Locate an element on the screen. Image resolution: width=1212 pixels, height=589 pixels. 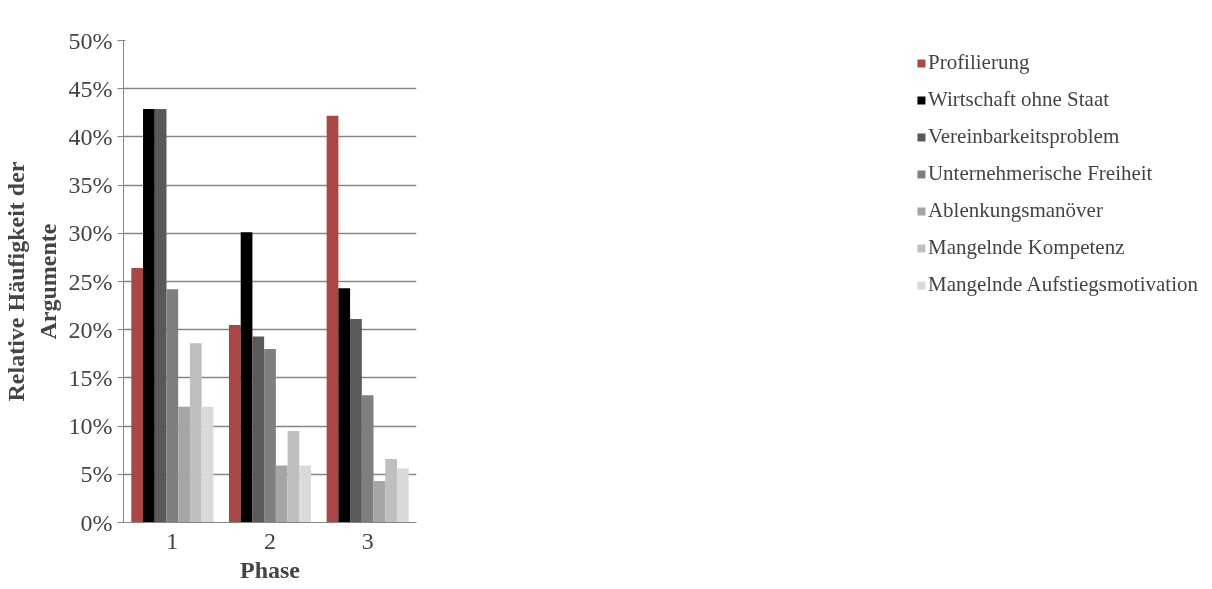
y-tick-label: 20% is located at coordinates (90, 329).